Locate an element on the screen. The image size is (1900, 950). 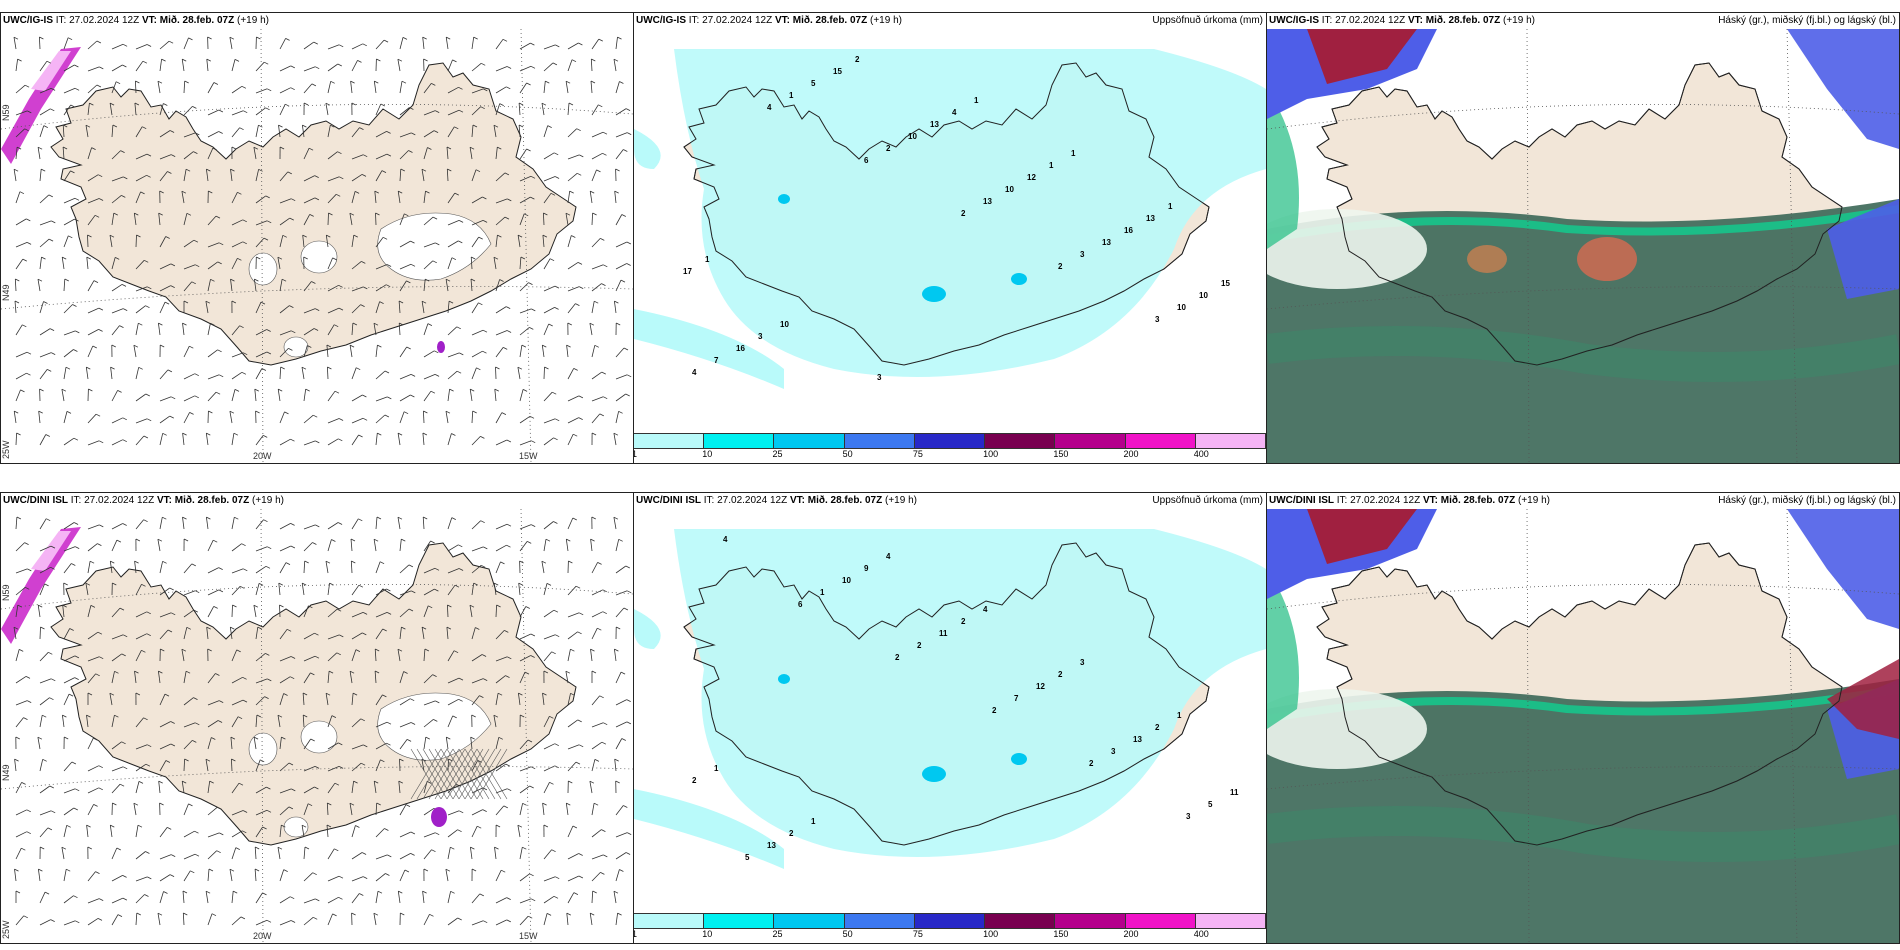
precip-value: 7 is located at coordinates (1016, 698).